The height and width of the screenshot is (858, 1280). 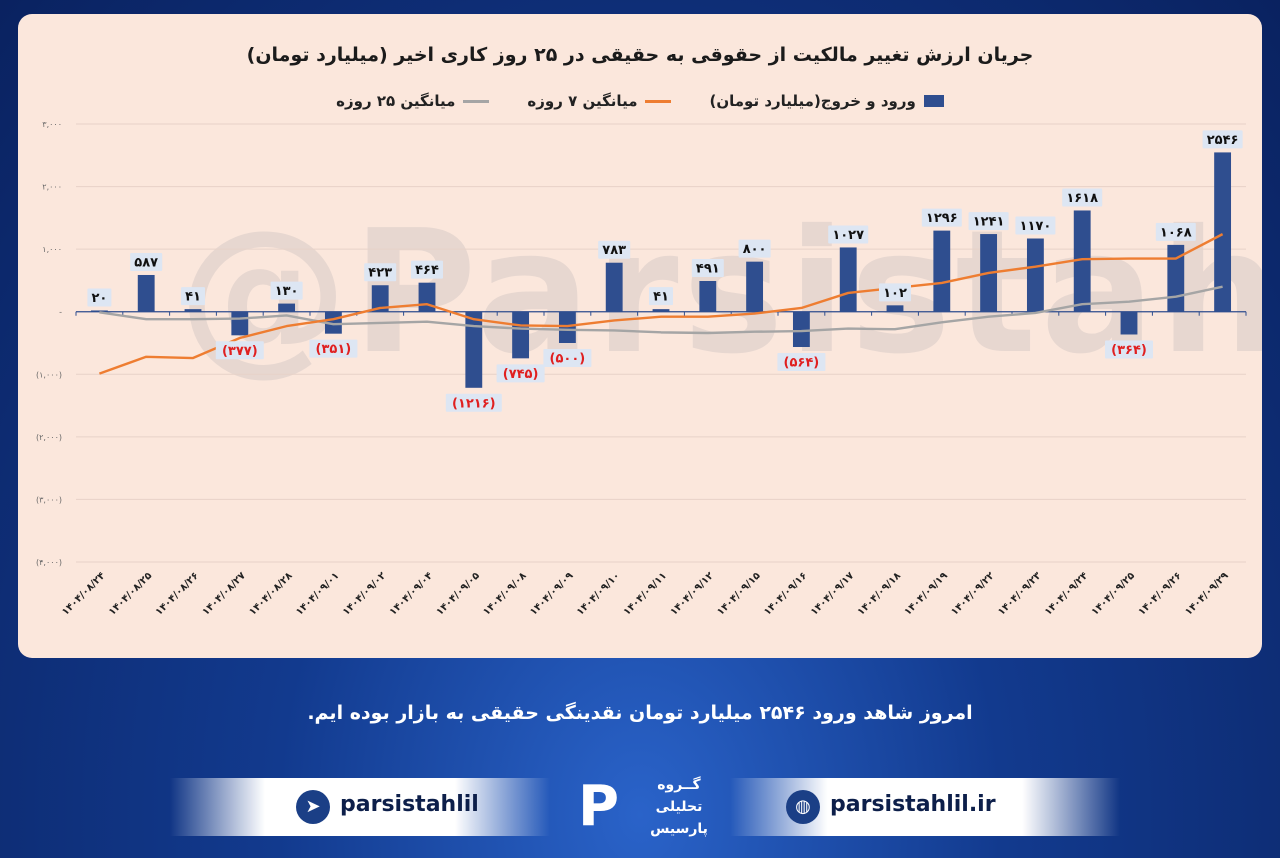 I want to click on data-label: ۲۵۴۶, so click(x=1223, y=140).